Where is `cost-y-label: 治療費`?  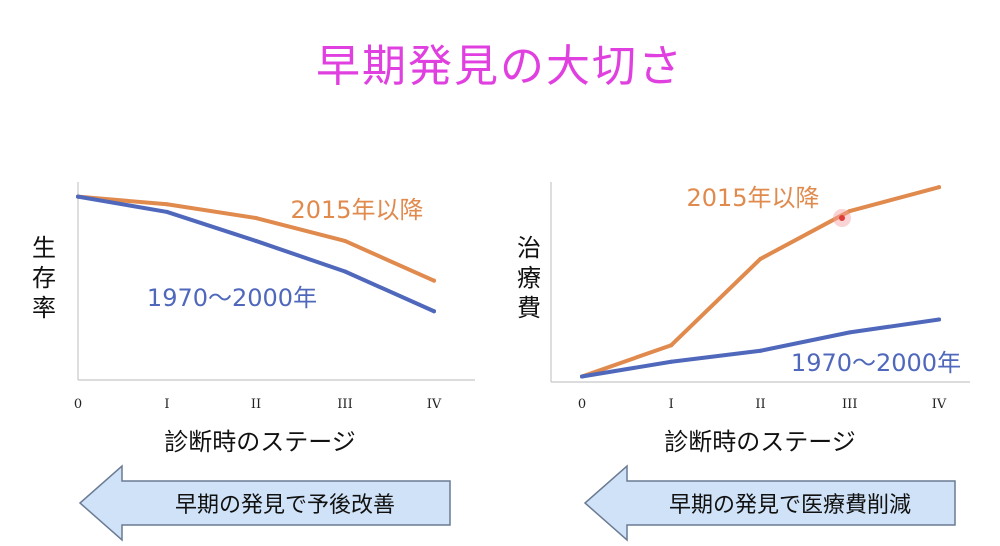
cost-y-label: 治療費 is located at coordinates (529, 278).